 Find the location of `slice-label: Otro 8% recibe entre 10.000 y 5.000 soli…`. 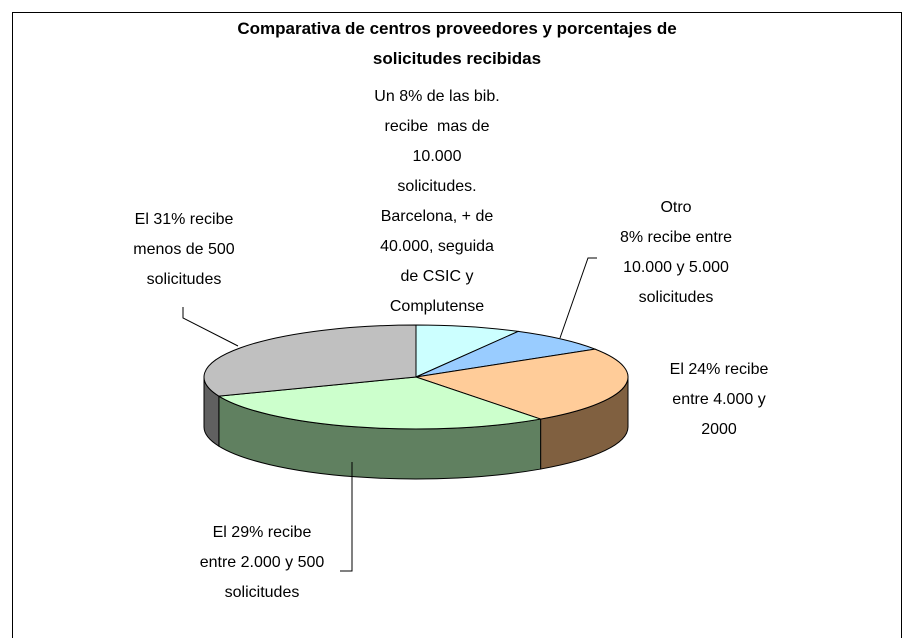

slice-label: Otro 8% recibe entre 10.000 y 5.000 soli… is located at coordinates (676, 252).